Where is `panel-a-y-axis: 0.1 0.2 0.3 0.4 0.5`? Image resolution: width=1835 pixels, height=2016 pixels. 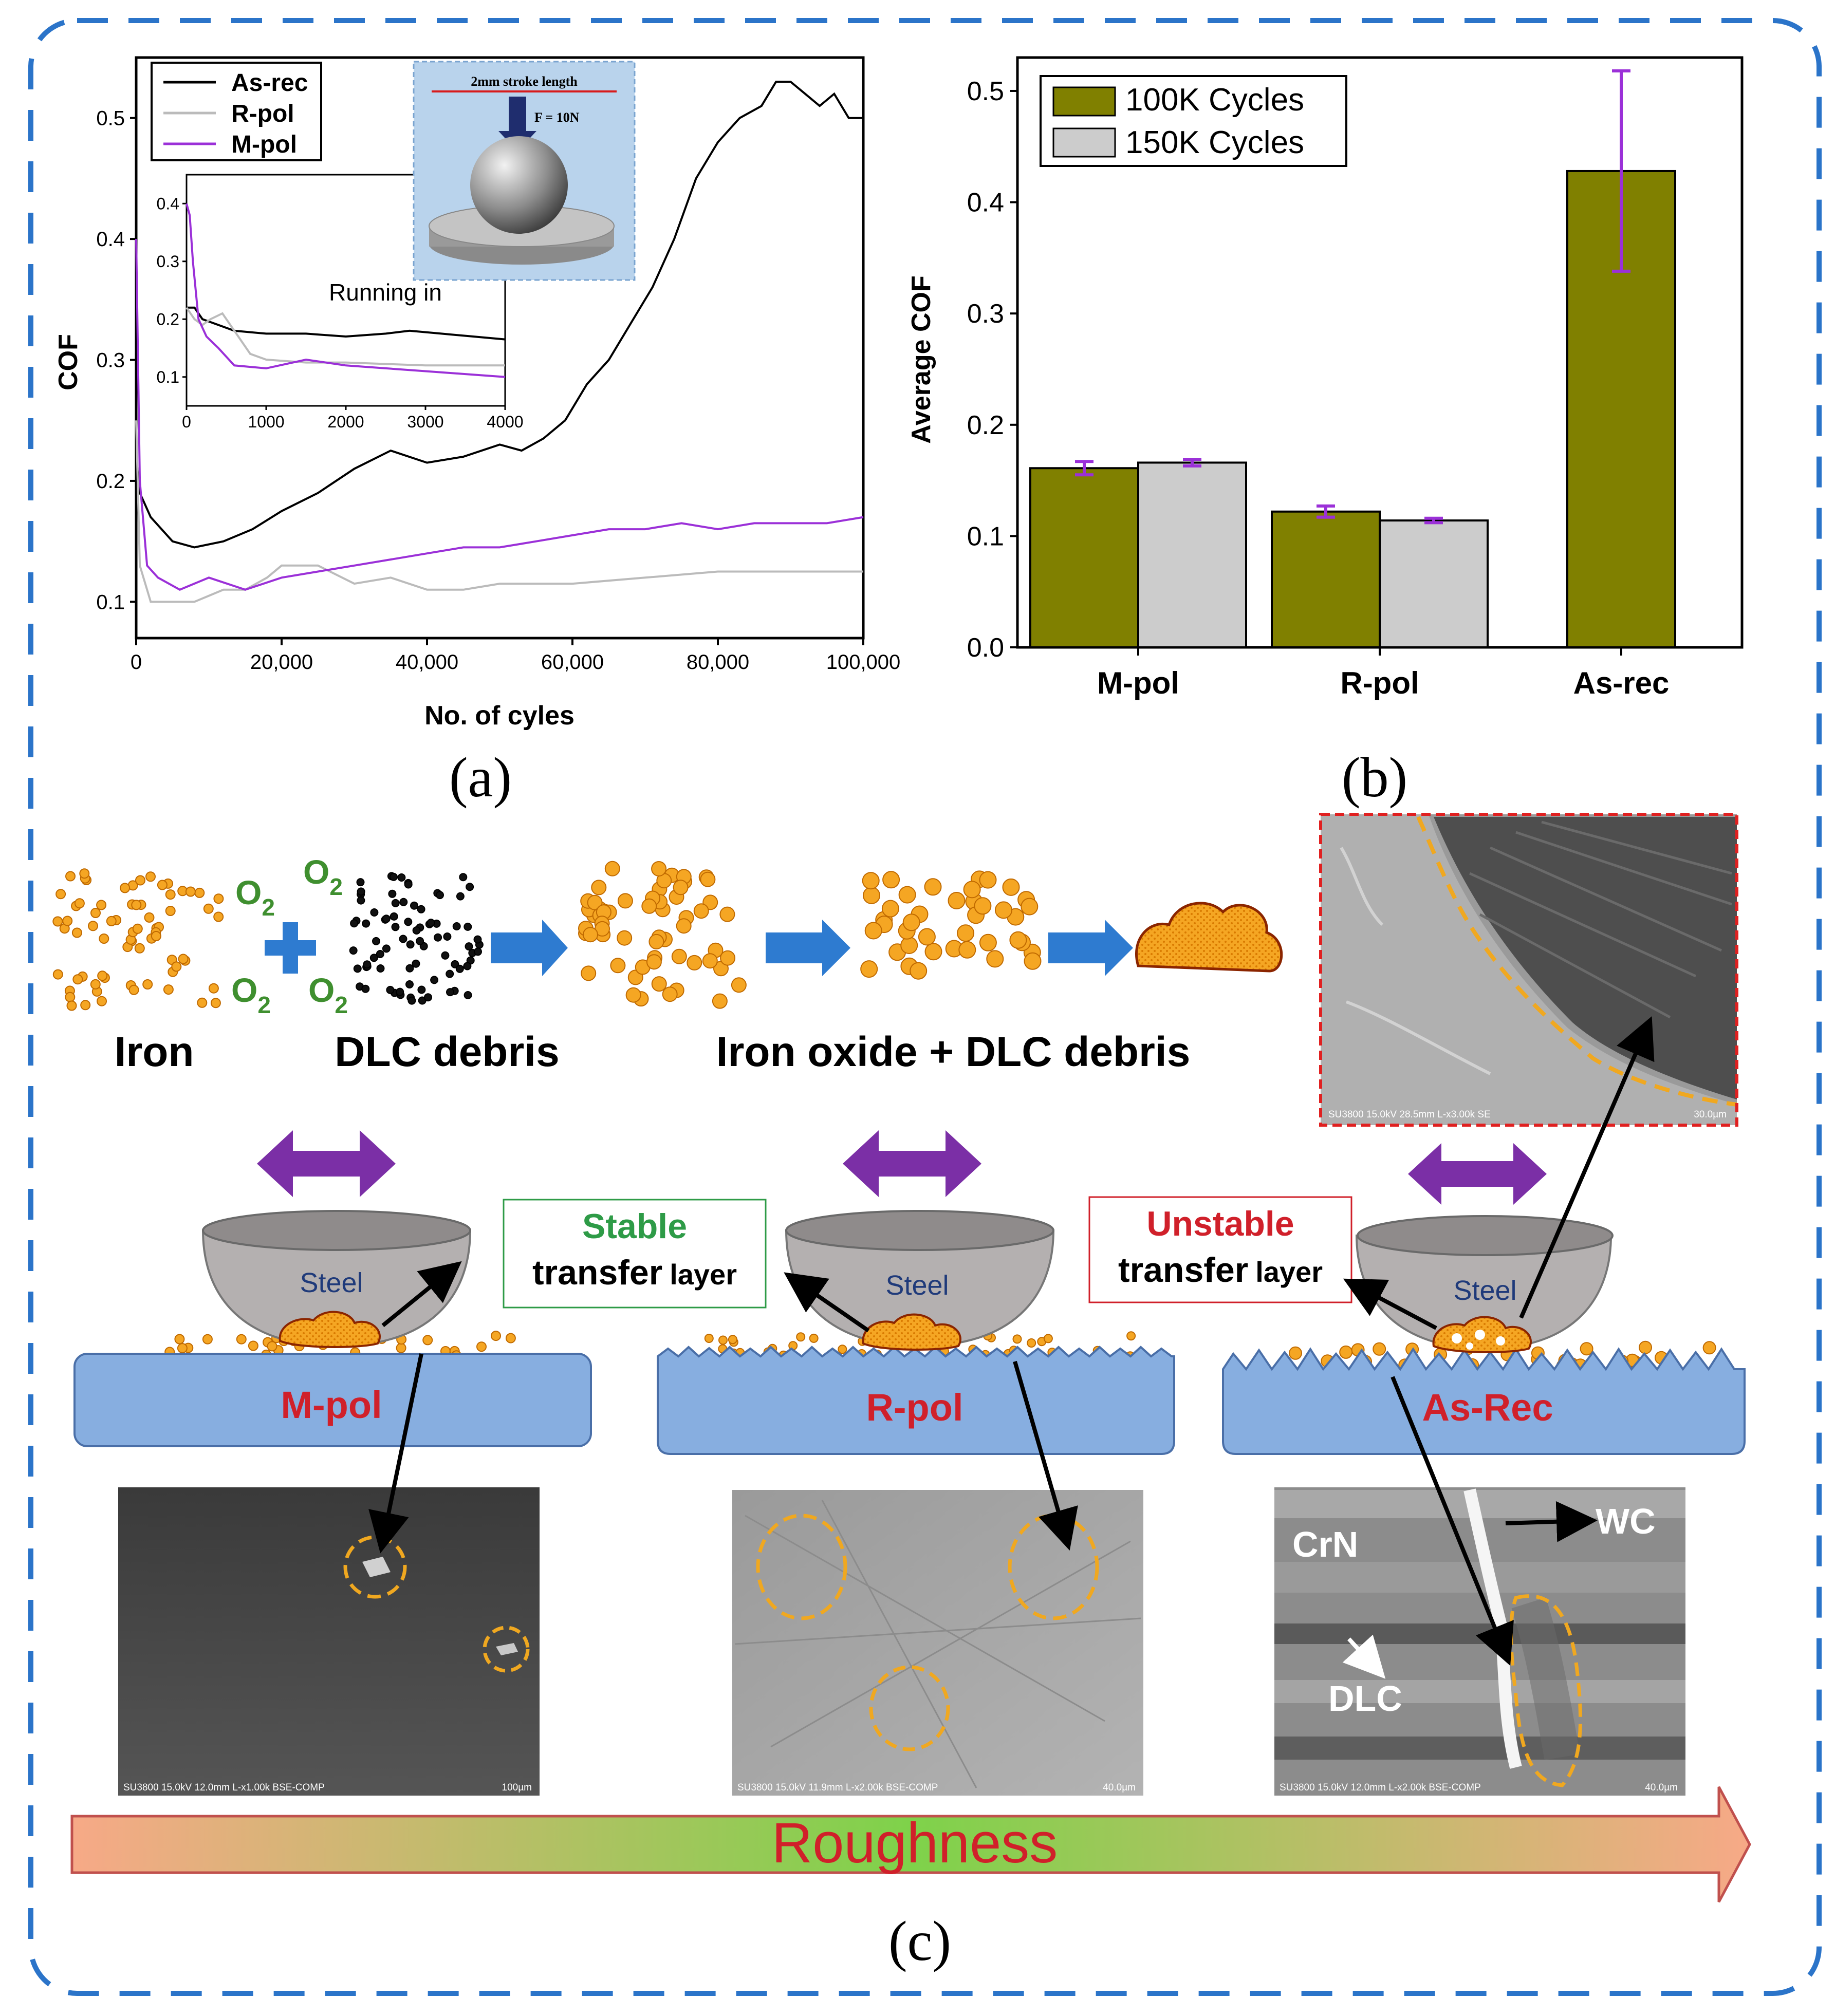
panel-a-y-axis: 0.1 0.2 0.3 0.4 0.5 is located at coordinates (116, 360).